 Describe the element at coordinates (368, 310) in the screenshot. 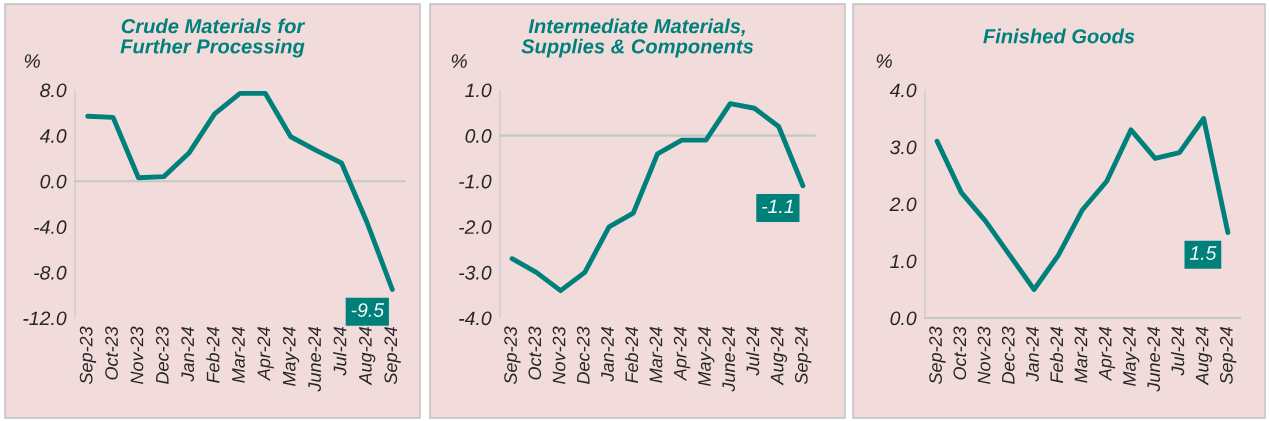

I see `data-label: -9.5` at that location.